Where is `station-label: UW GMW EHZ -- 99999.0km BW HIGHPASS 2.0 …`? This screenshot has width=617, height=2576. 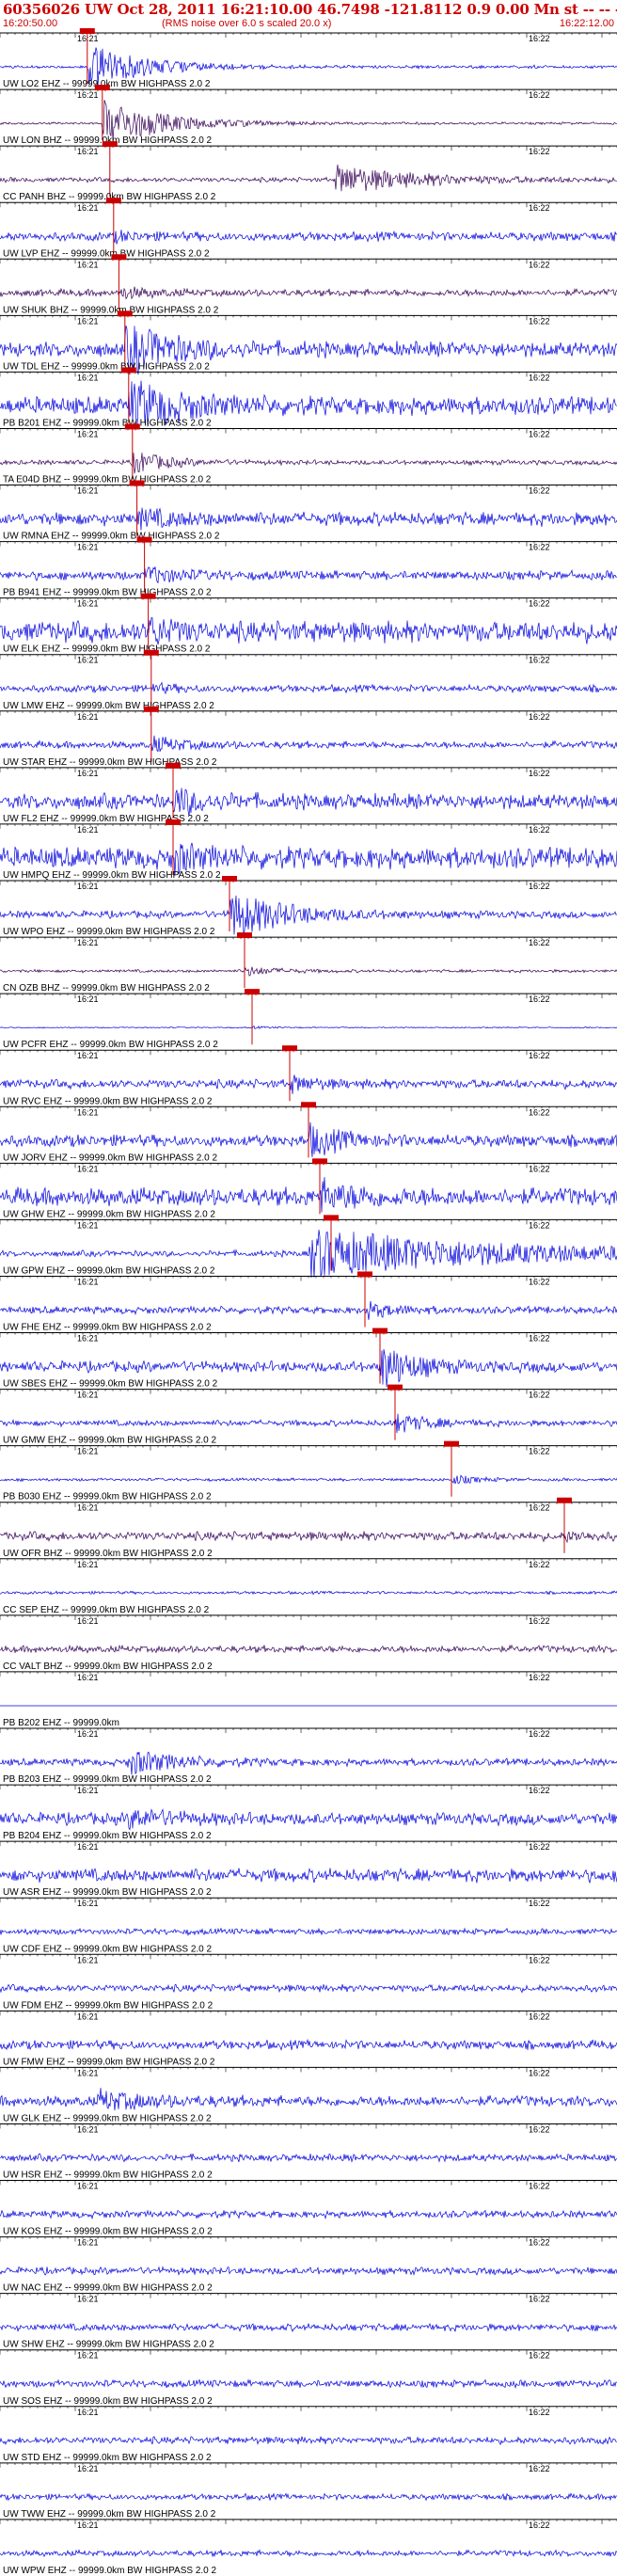 station-label: UW GMW EHZ -- 99999.0km BW HIGHPASS 2.0 … is located at coordinates (110, 1441).